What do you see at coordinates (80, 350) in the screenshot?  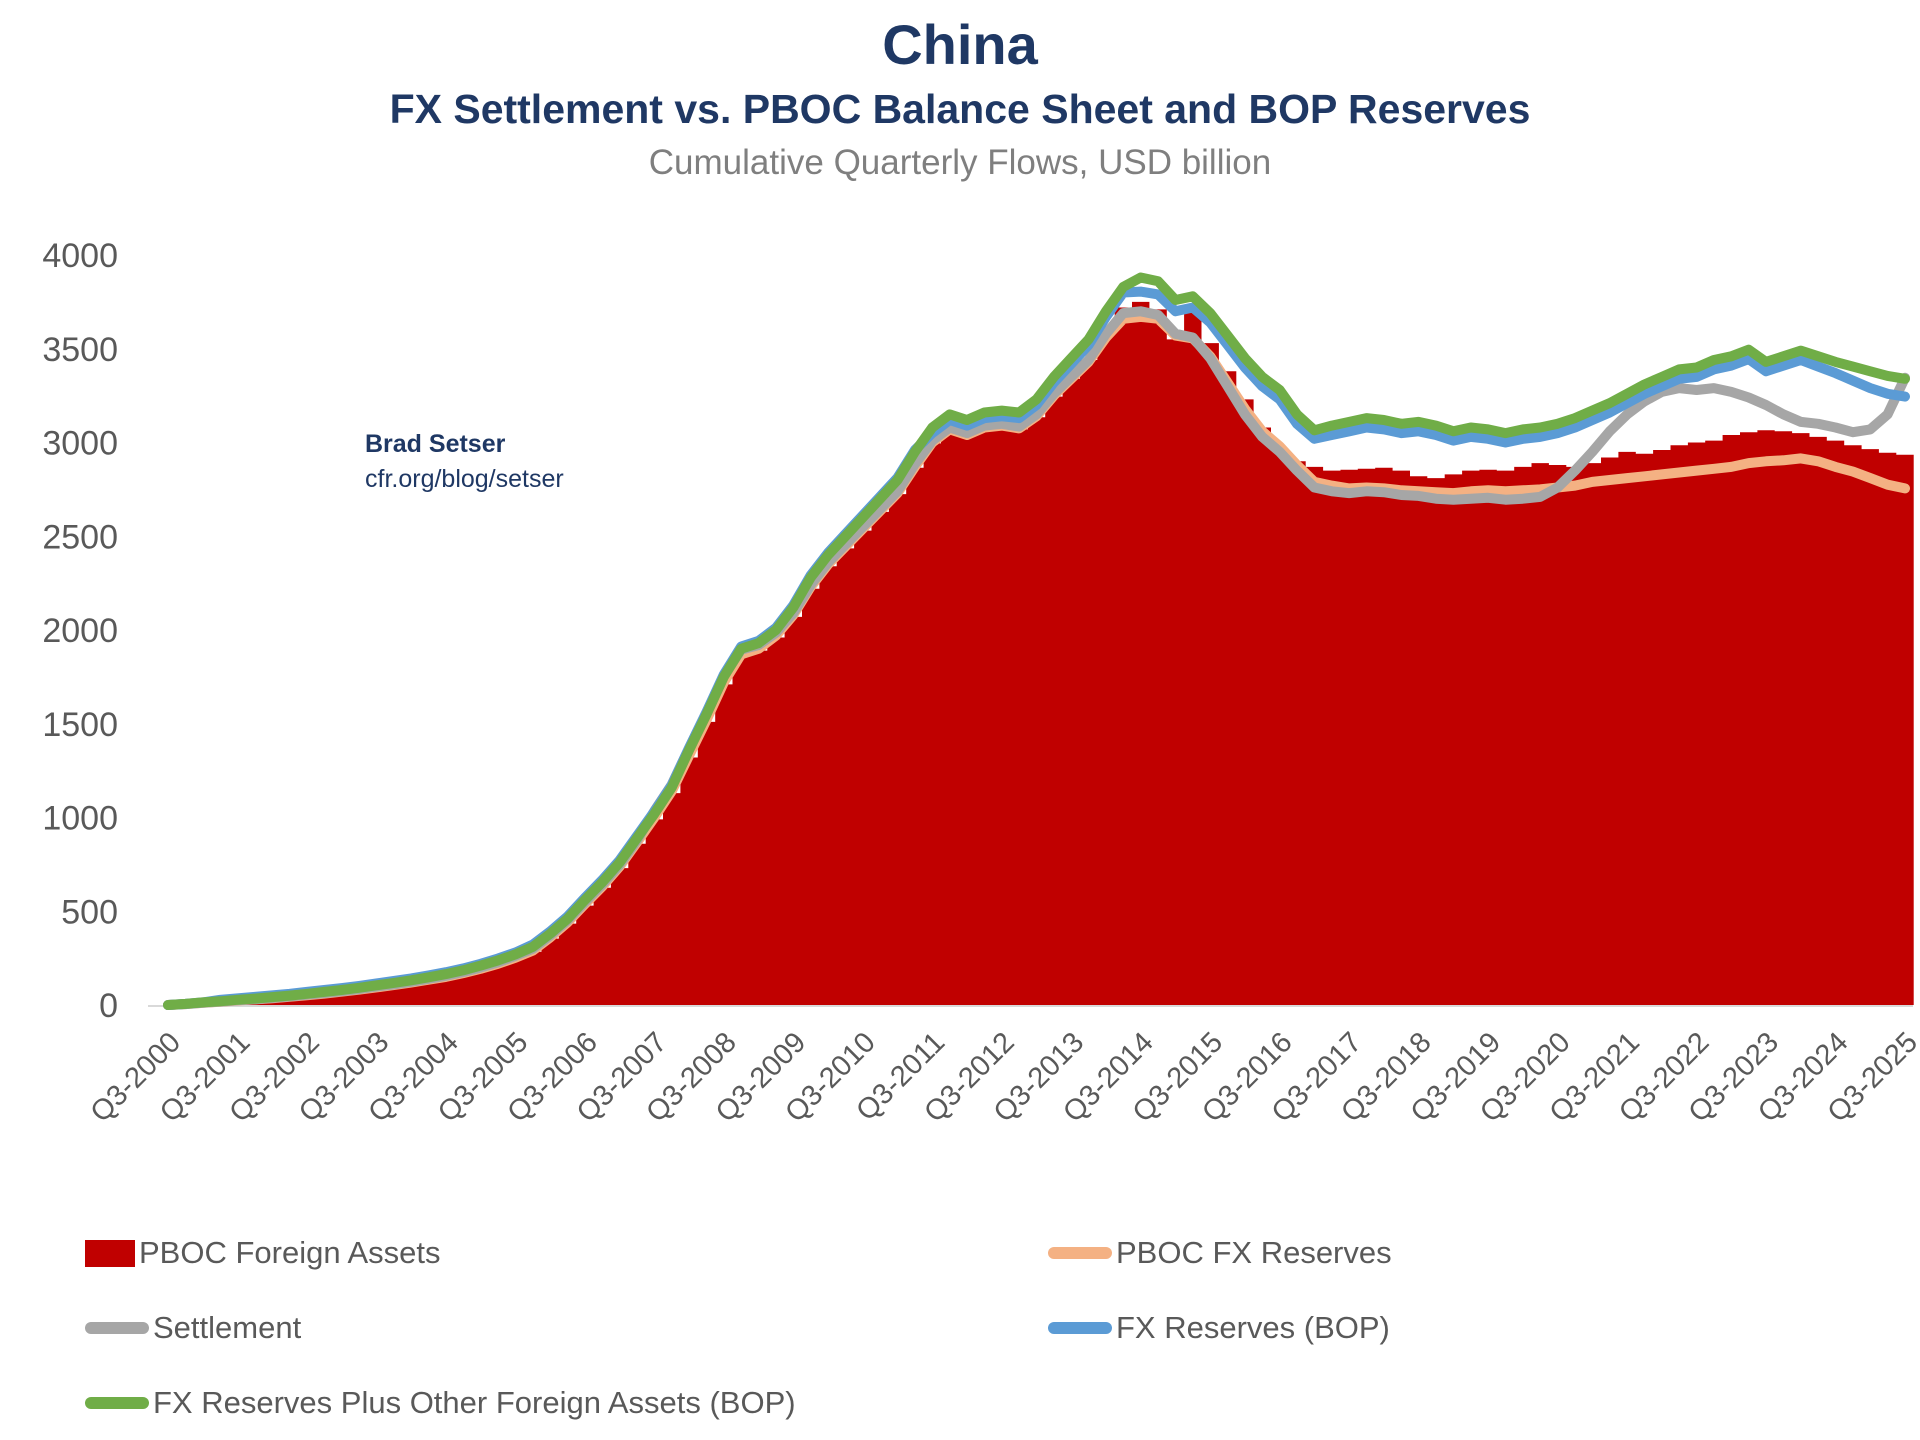 I see `y-axis-tick-label: 3500` at bounding box center [80, 350].